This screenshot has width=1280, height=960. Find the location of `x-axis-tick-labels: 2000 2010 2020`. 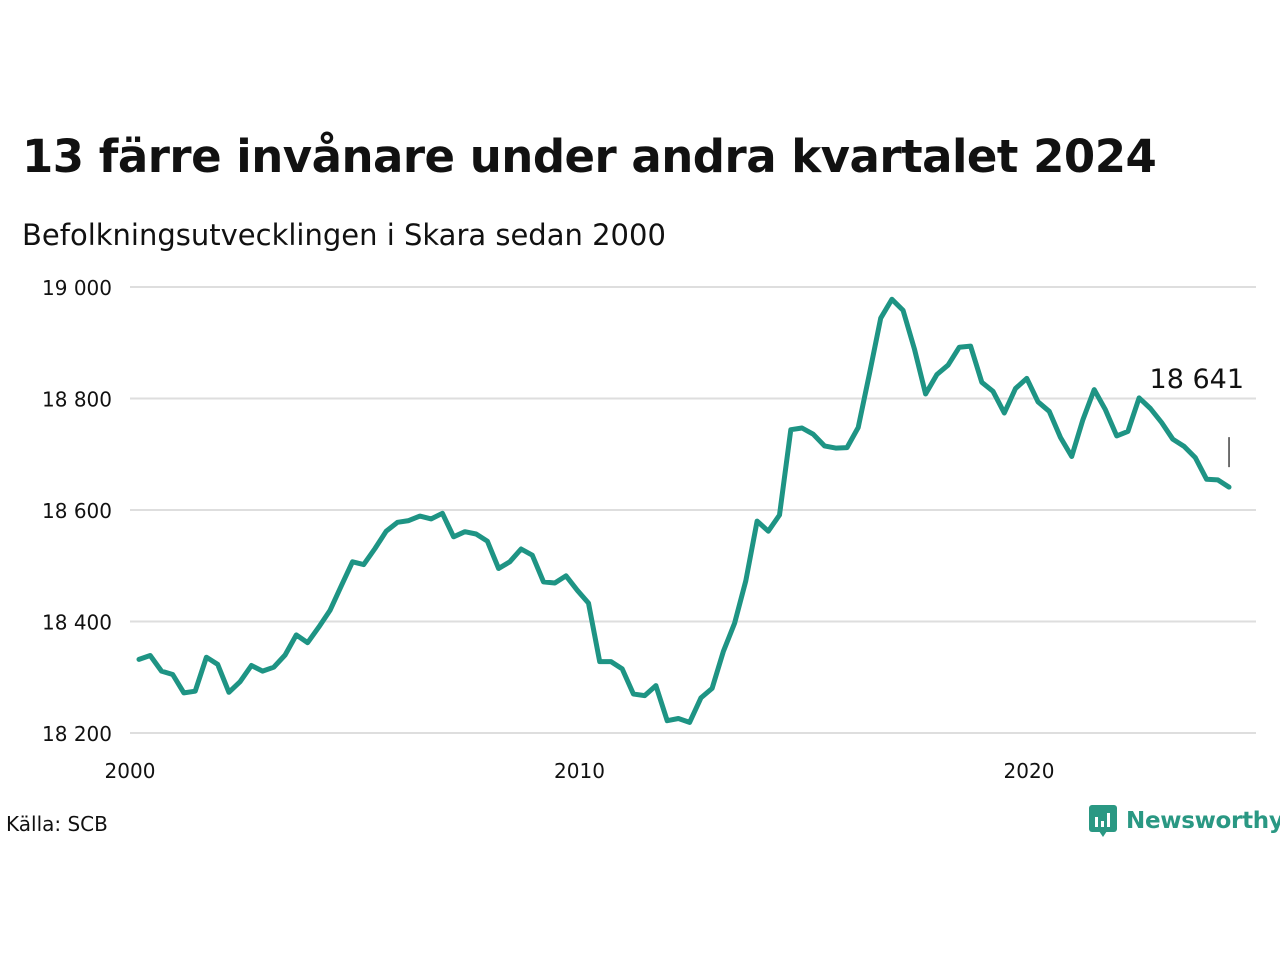

x-axis-tick-labels: 2000 2010 2020 is located at coordinates (580, 771).